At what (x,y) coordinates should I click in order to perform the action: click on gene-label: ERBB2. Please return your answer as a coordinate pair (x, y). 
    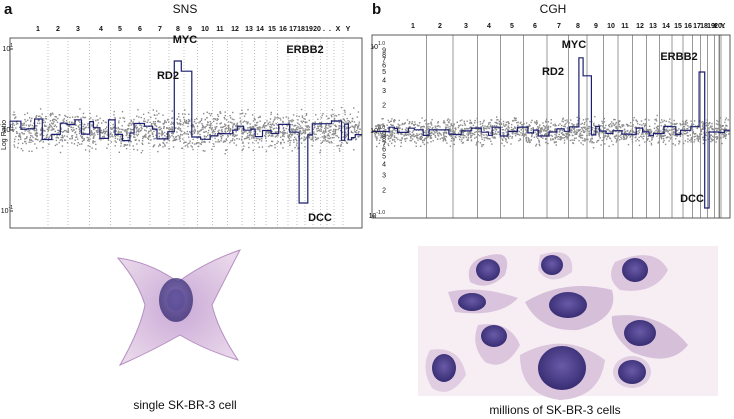
    Looking at the image, I should click on (304, 50).